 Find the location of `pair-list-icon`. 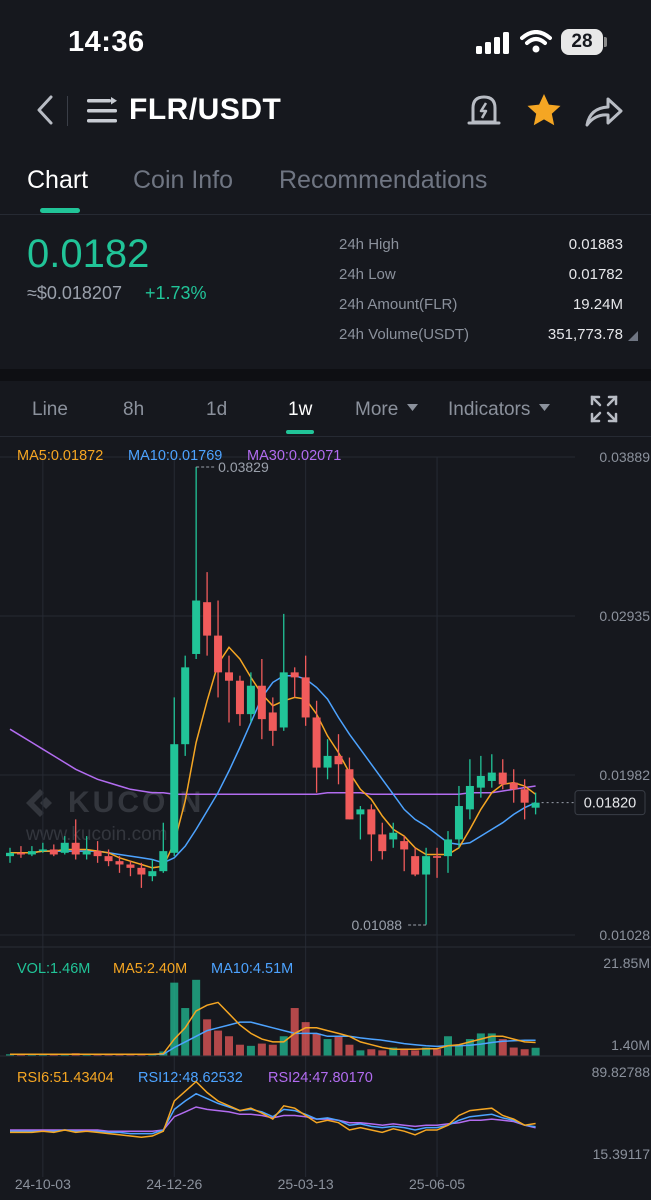

pair-list-icon is located at coordinates (102, 111).